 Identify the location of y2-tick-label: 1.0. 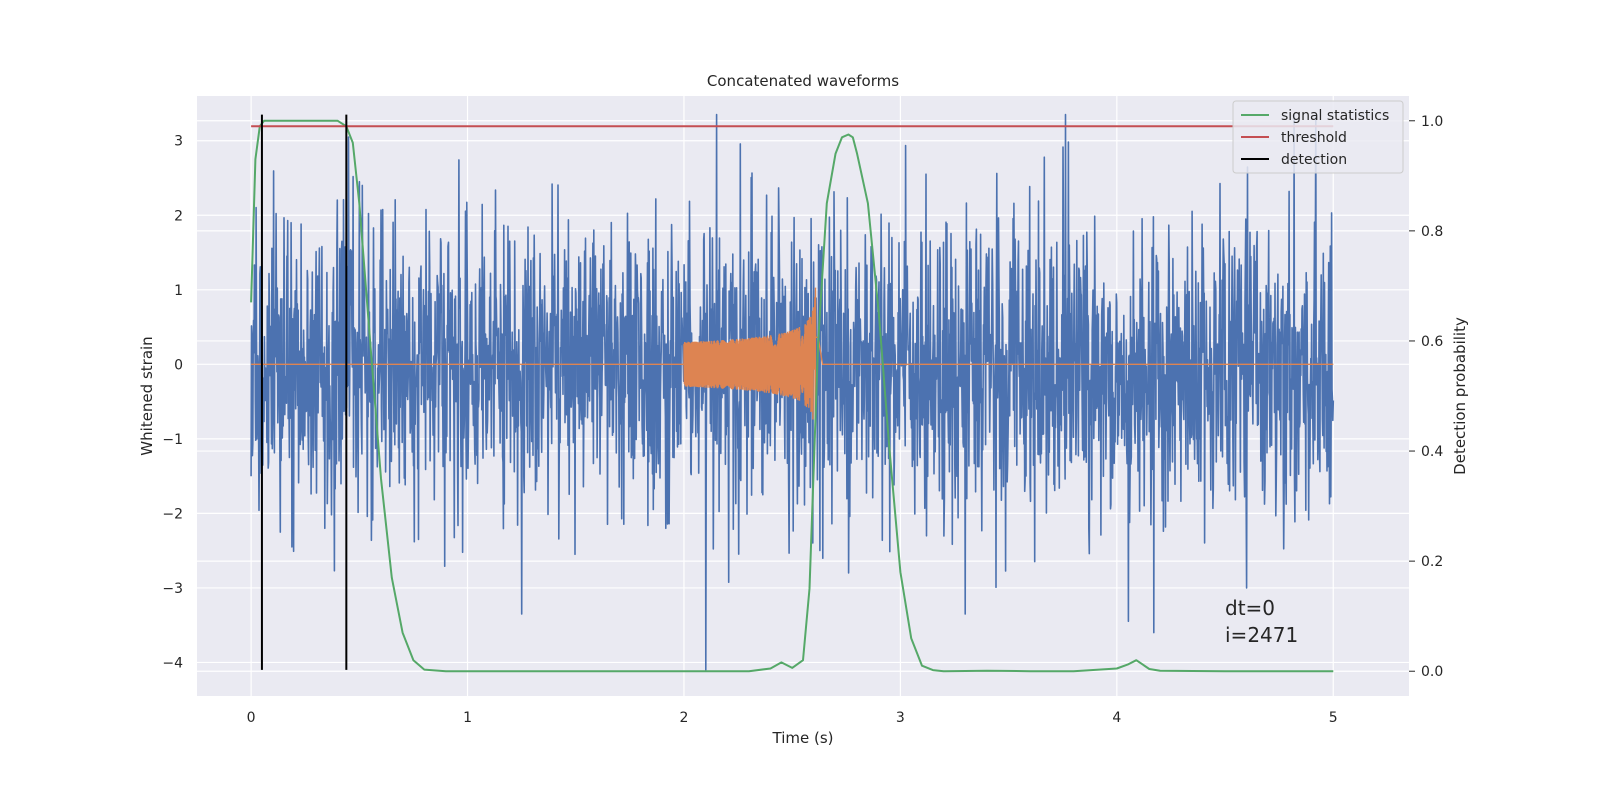
(1432, 122).